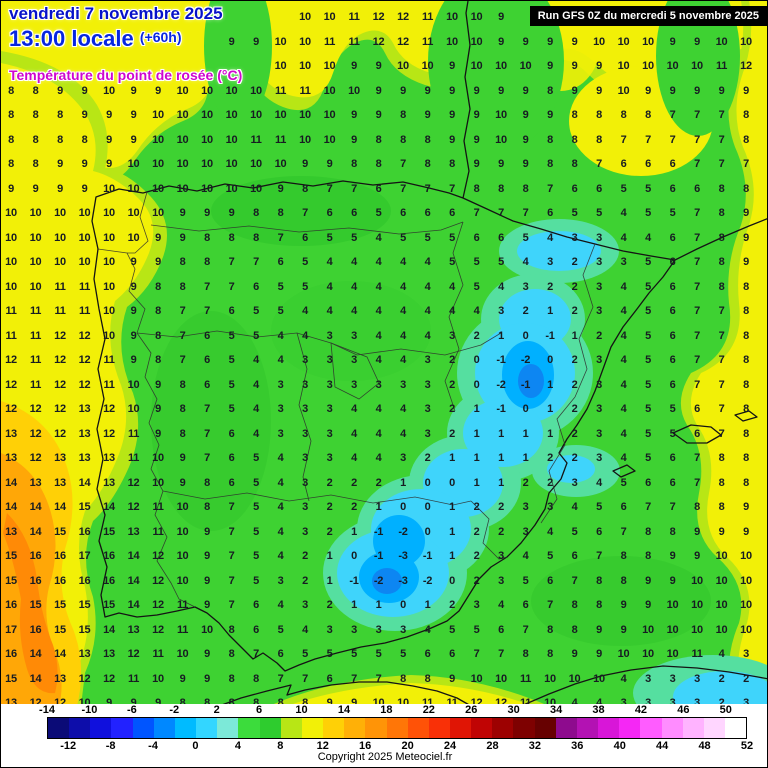 The height and width of the screenshot is (768, 768). What do you see at coordinates (174, 710) in the screenshot?
I see `scale-tick-label: -2` at bounding box center [174, 710].